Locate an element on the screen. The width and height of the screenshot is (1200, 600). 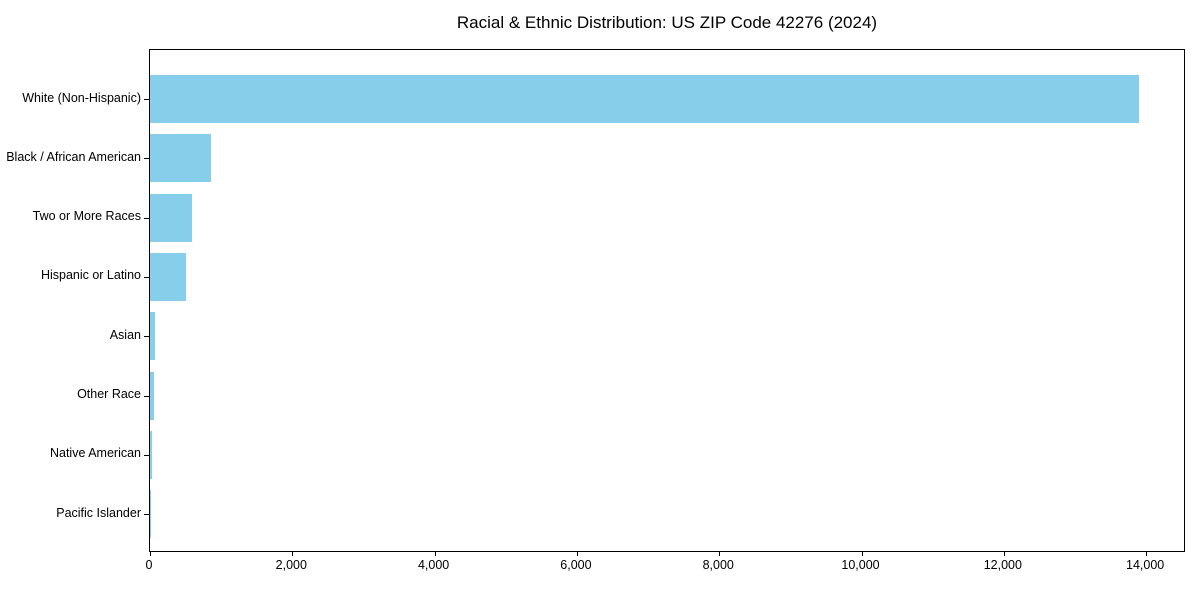
bar-two-or-more-races is located at coordinates (171, 217).